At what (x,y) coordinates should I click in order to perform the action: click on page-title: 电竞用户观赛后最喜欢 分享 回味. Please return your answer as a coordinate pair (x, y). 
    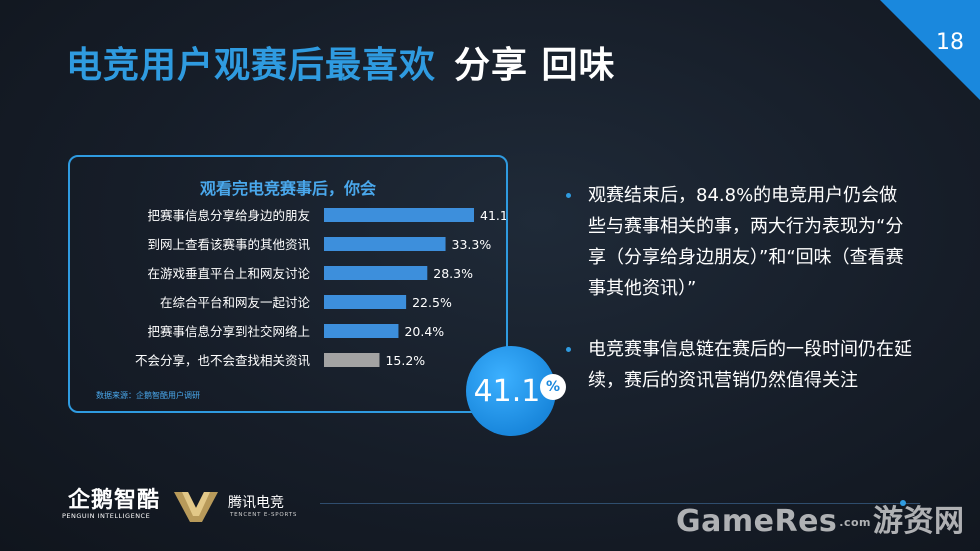
    Looking at the image, I should click on (341, 62).